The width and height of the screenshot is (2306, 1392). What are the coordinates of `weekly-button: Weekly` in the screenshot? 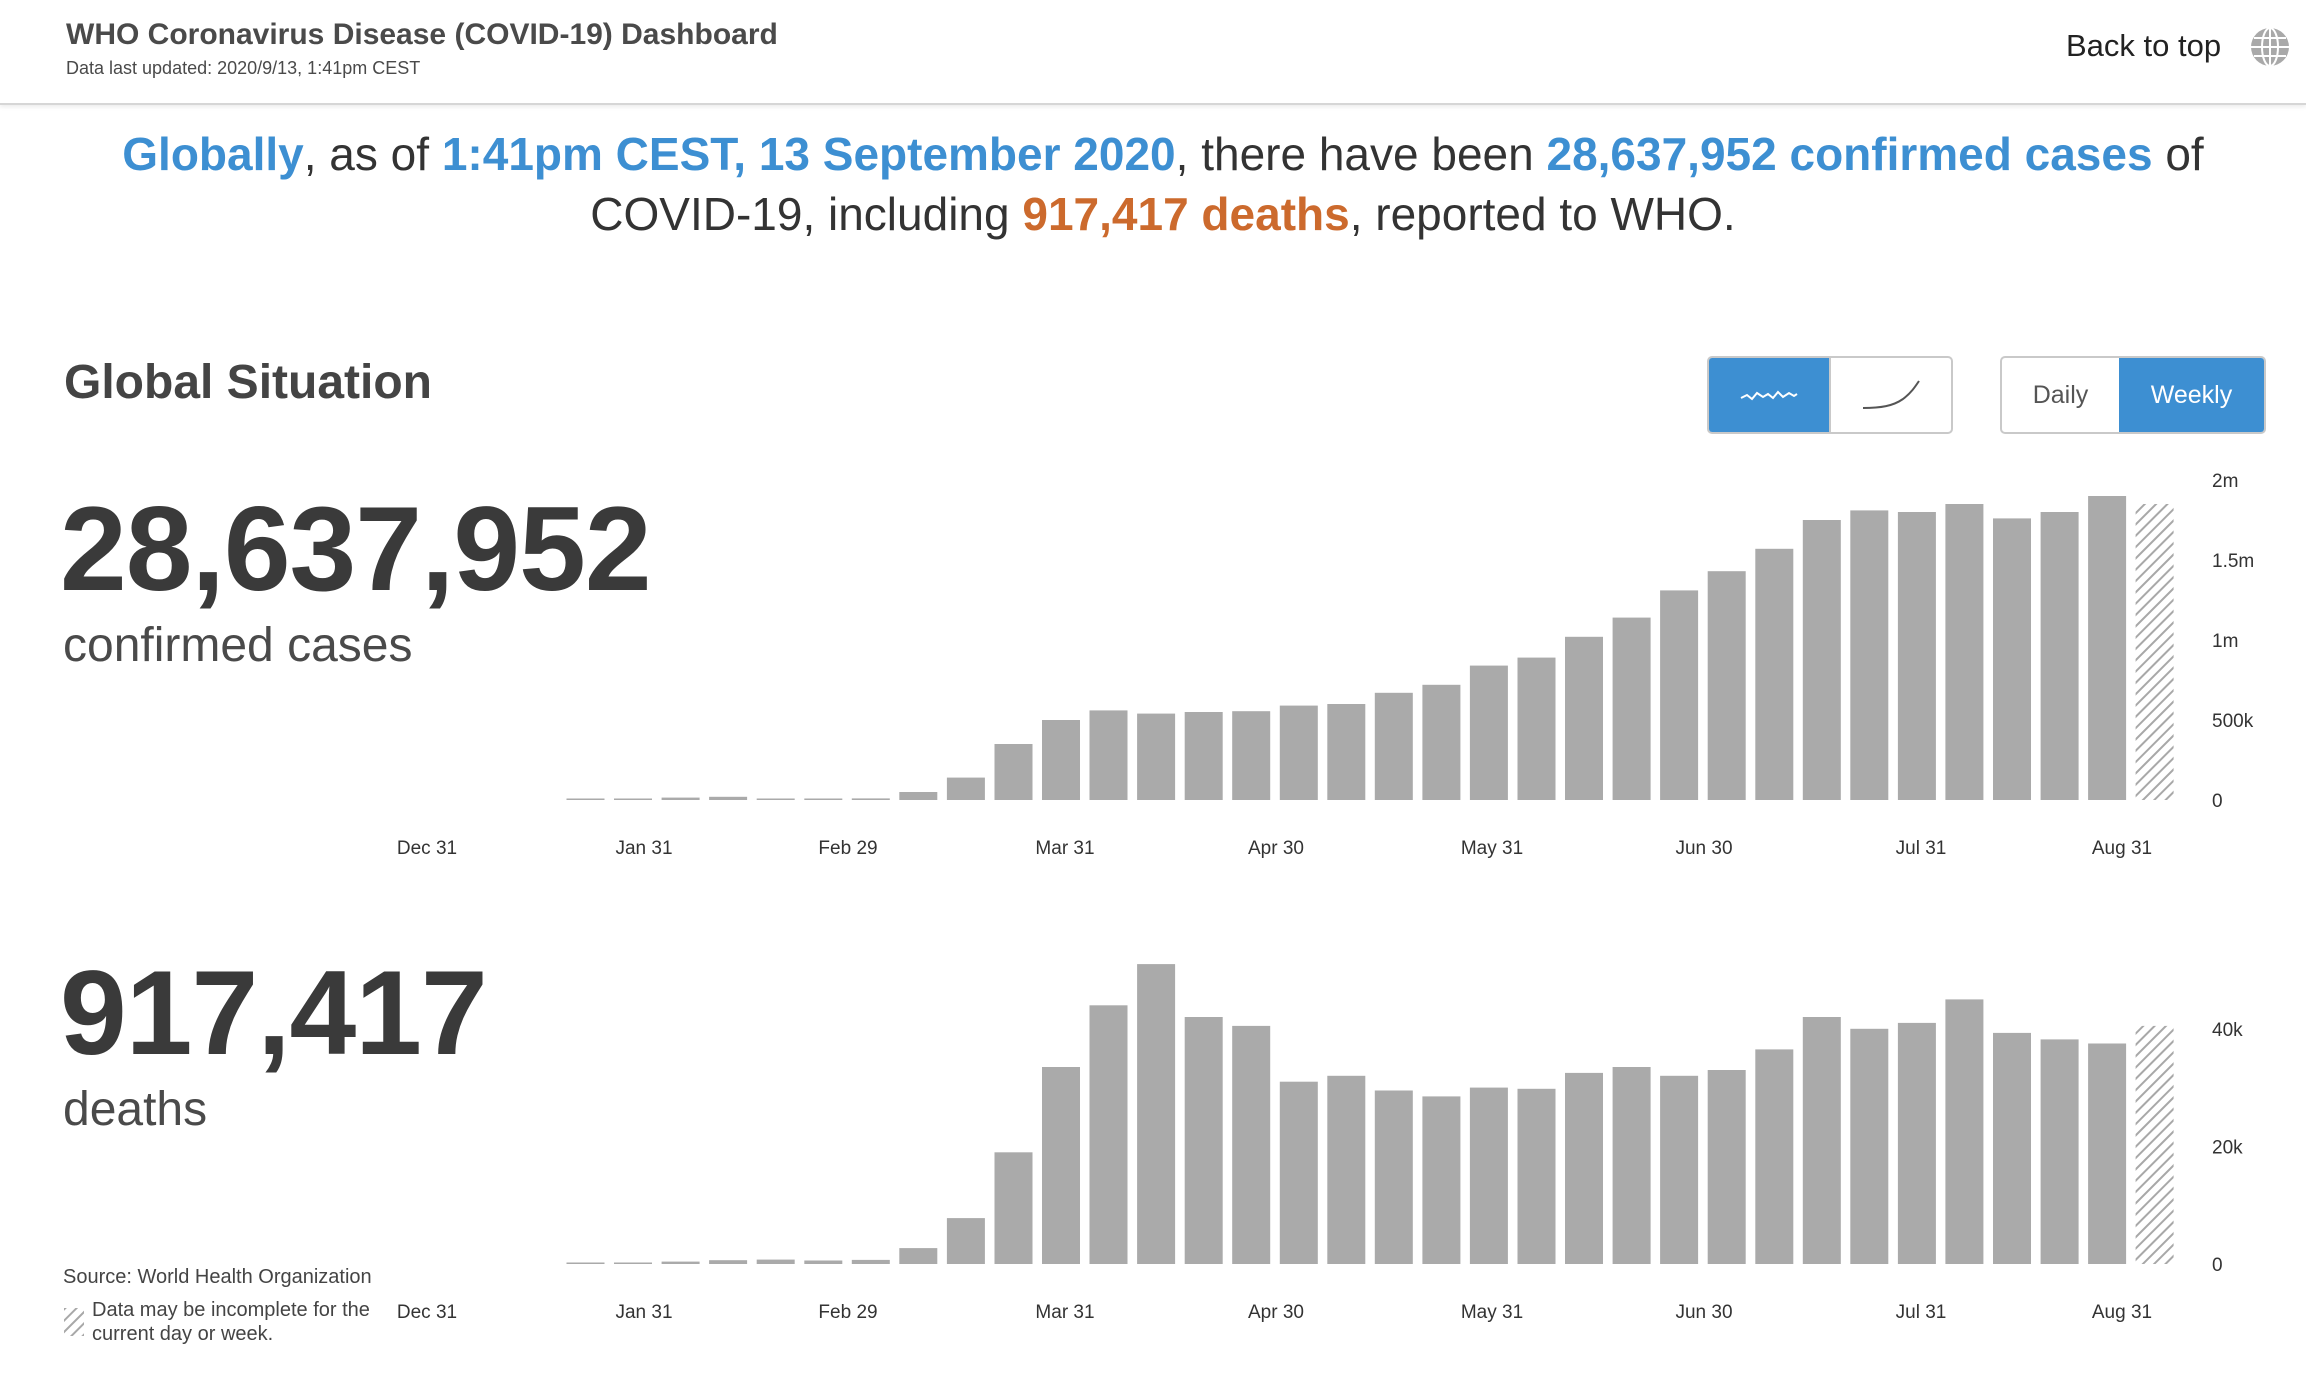 It's located at (2191, 395).